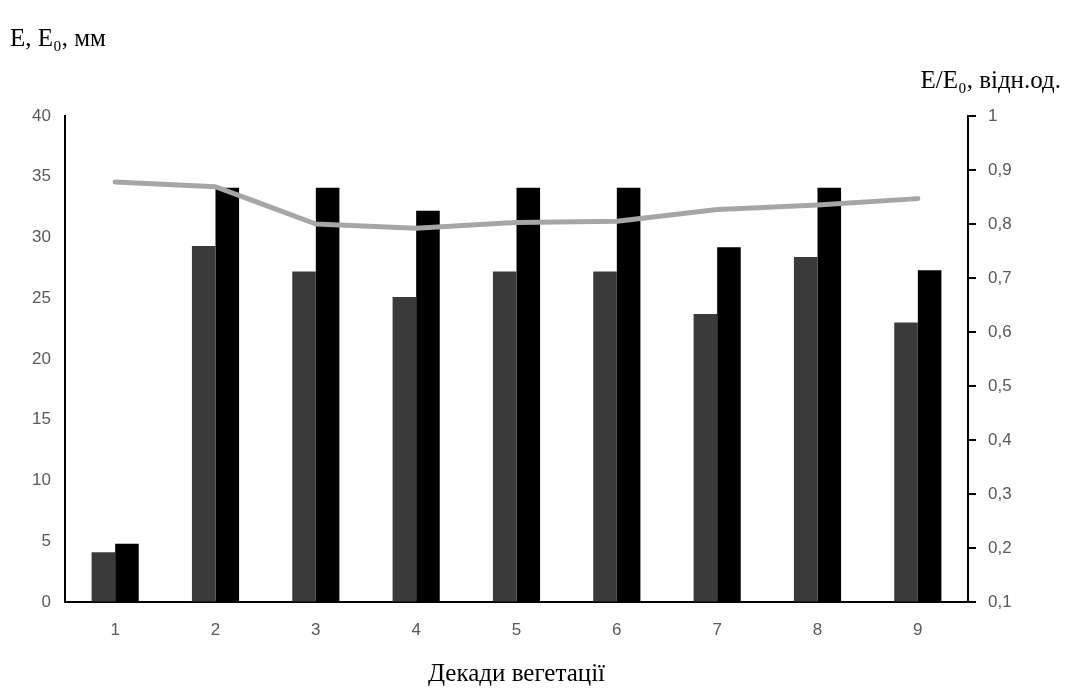 This screenshot has height=693, width=1071. What do you see at coordinates (58, 38) in the screenshot?
I see `y-axis-title: E, E₀, мм` at bounding box center [58, 38].